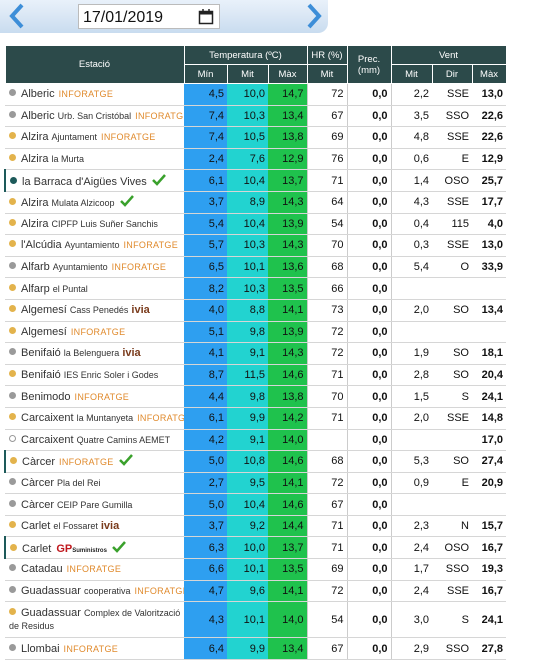  Describe the element at coordinates (314, 16) in the screenshot. I see `next-day` at that location.